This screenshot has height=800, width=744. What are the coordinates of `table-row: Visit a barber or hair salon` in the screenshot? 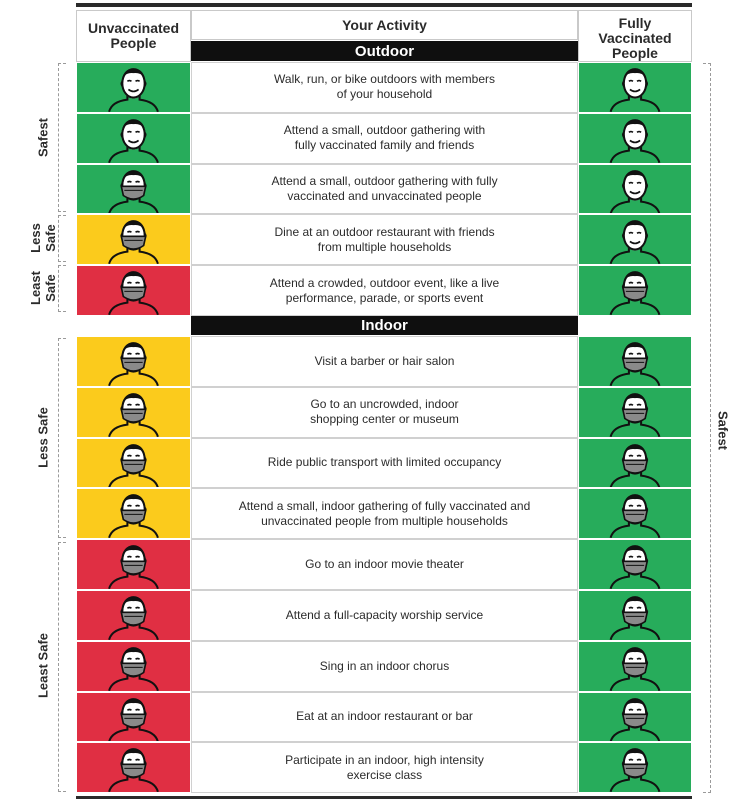 It's located at (384, 361).